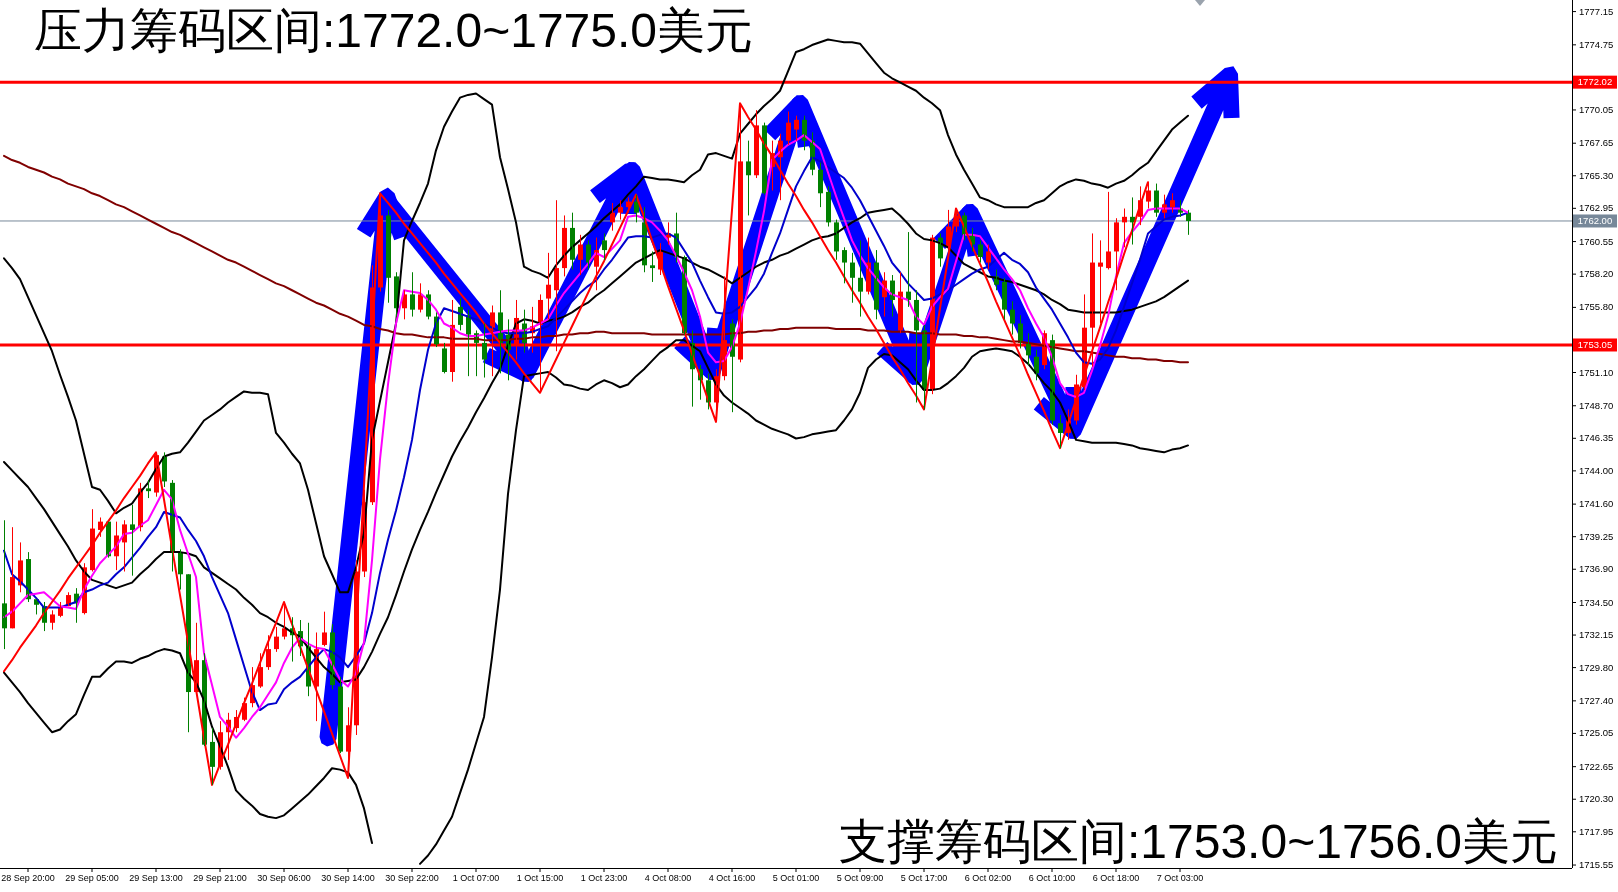 The height and width of the screenshot is (892, 1618). What do you see at coordinates (1596, 405) in the screenshot?
I see `y-tick-label: 1748.70` at bounding box center [1596, 405].